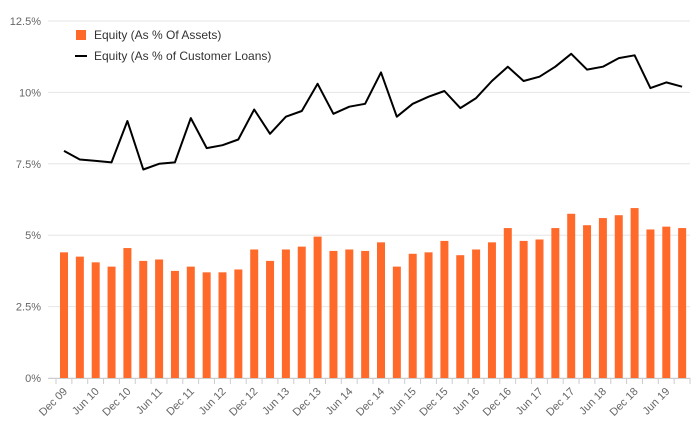 The image size is (700, 433). I want to click on y-axis: 0% 2.5% 5% 7.5% 10% 12.5%, so click(25, 200).